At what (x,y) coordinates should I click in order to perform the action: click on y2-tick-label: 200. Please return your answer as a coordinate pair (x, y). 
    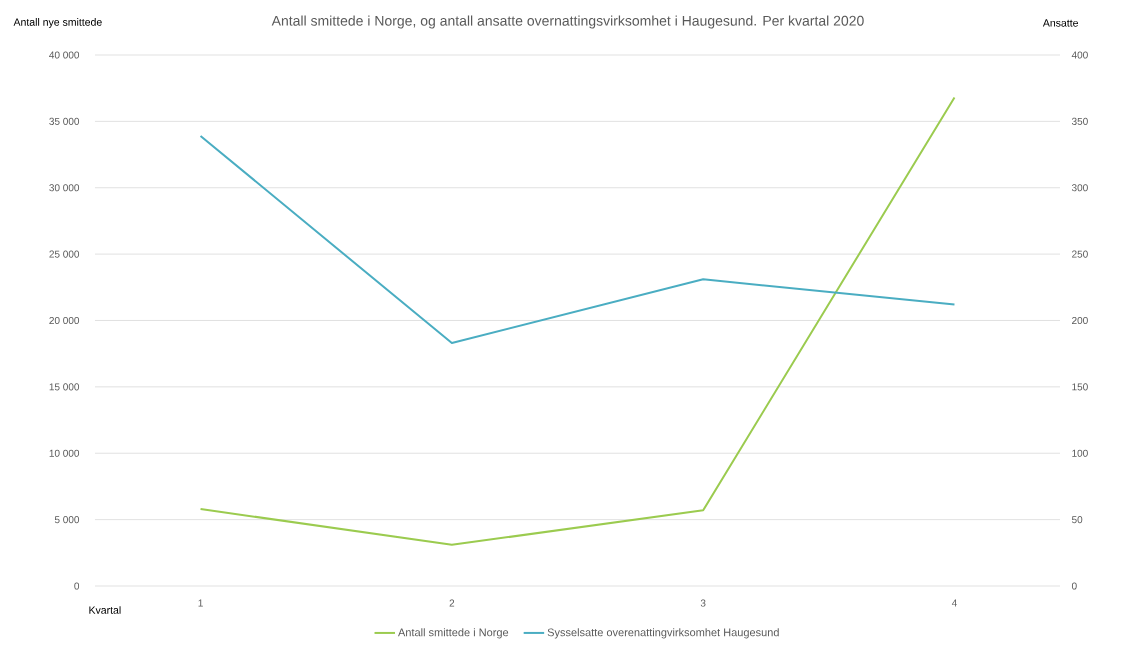
    Looking at the image, I should click on (1080, 320).